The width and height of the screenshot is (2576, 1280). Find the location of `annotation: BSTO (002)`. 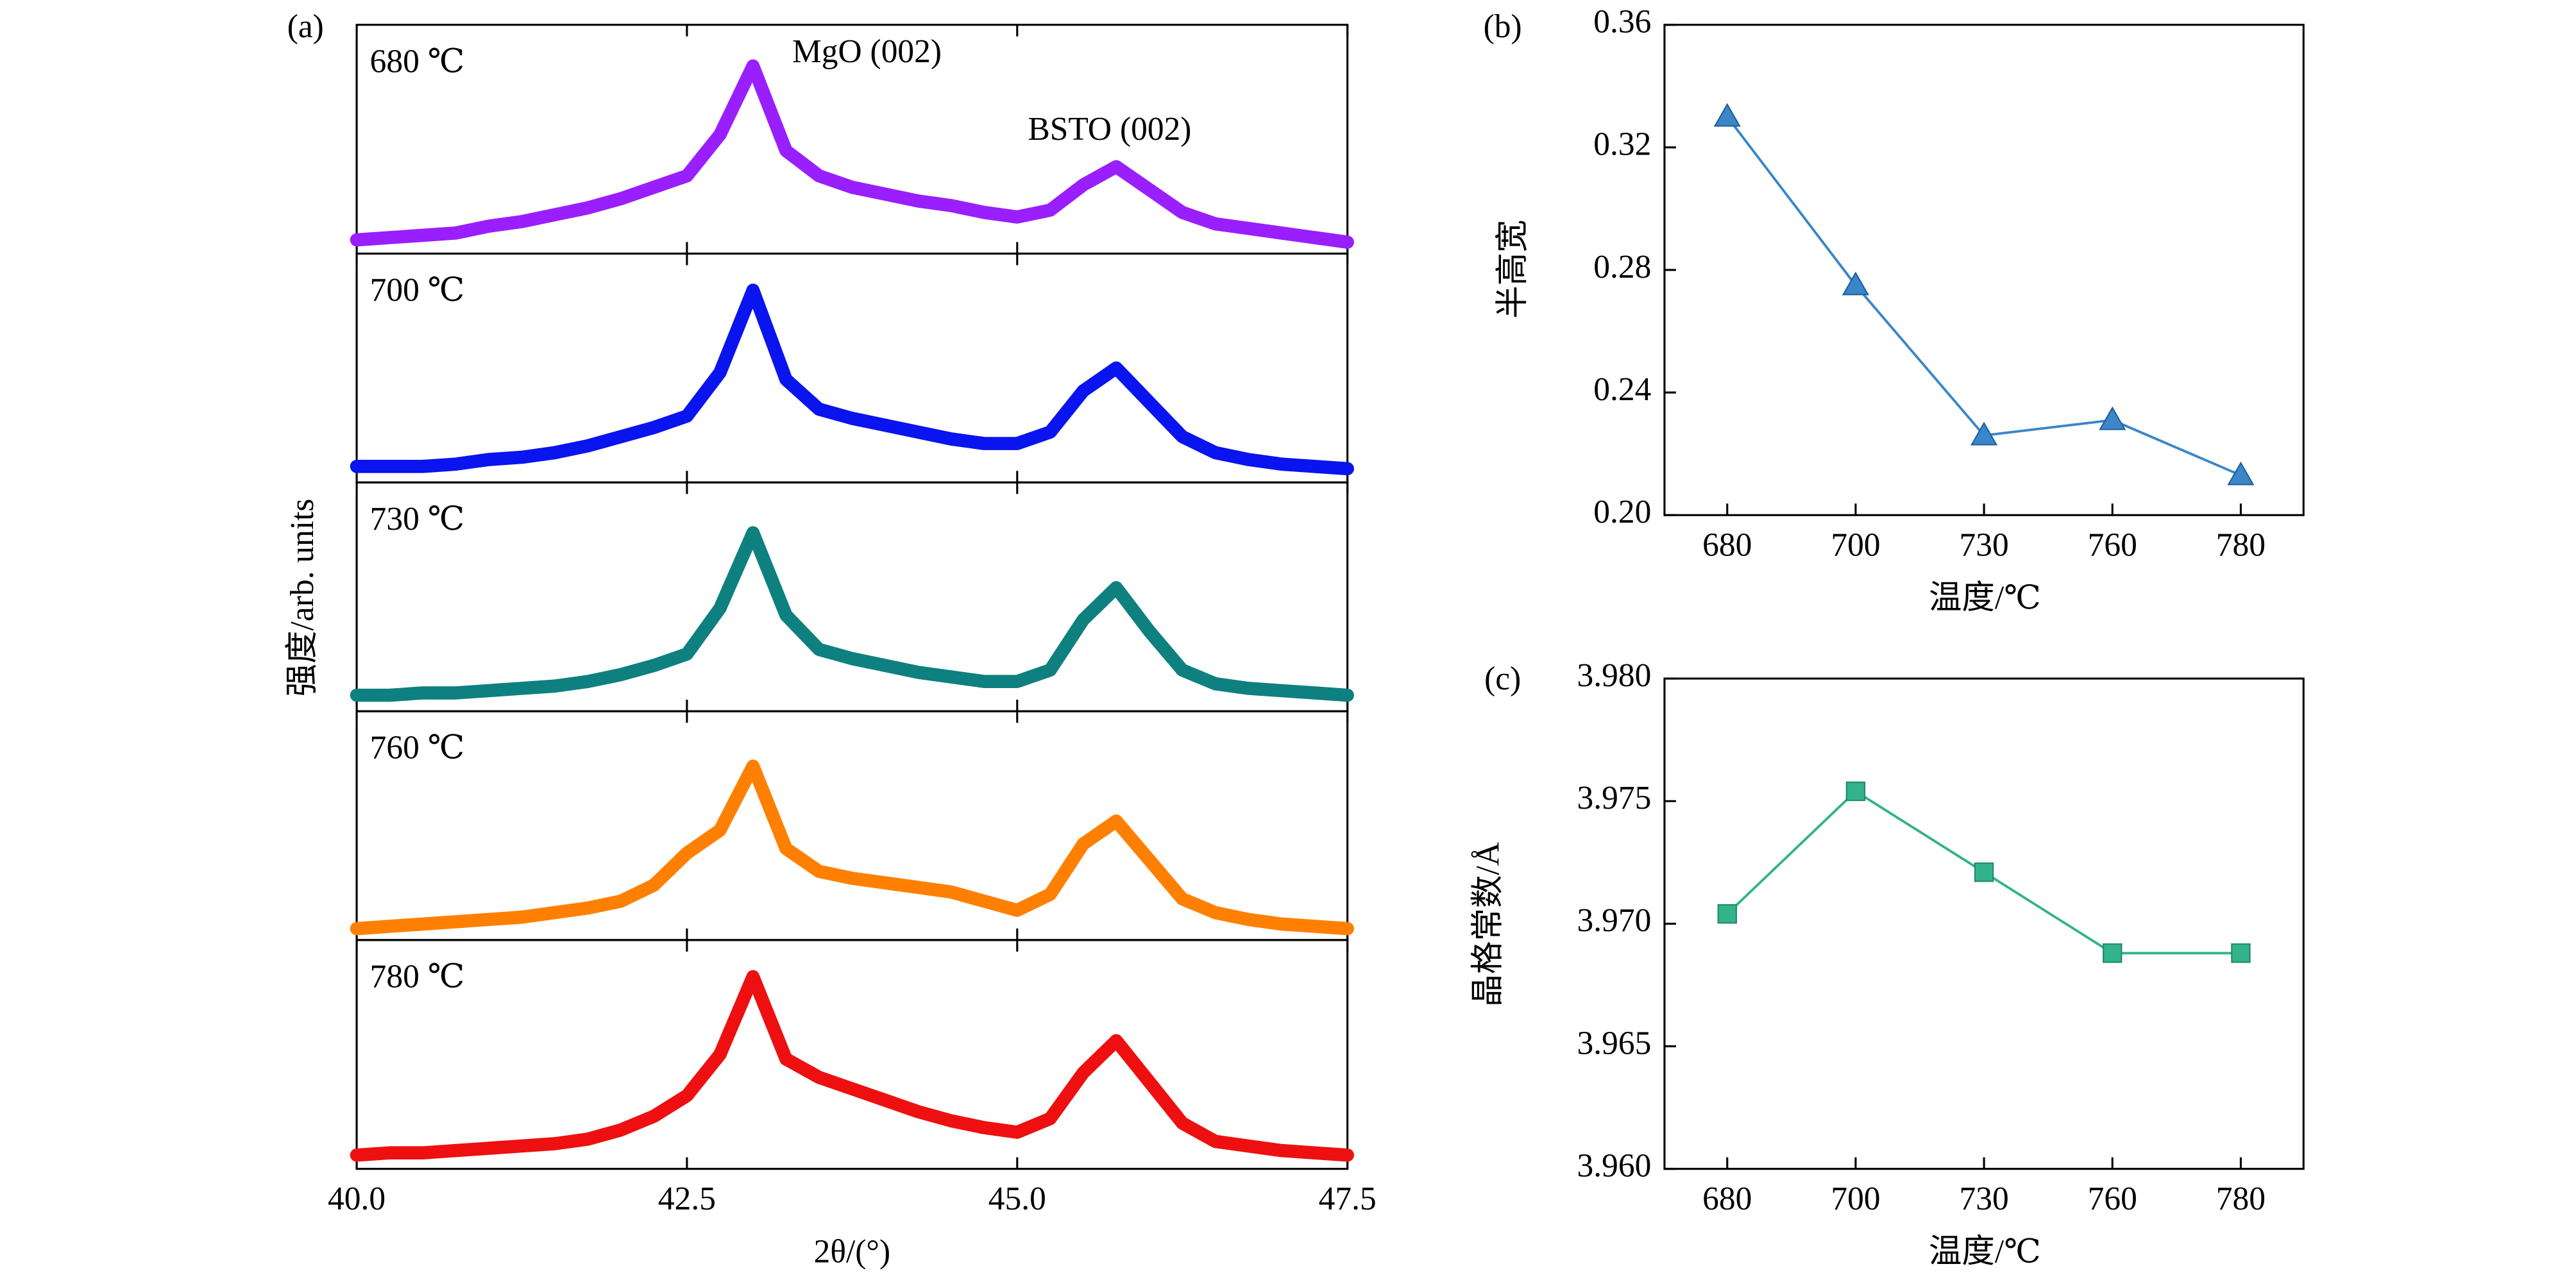

annotation: BSTO (002) is located at coordinates (1109, 129).